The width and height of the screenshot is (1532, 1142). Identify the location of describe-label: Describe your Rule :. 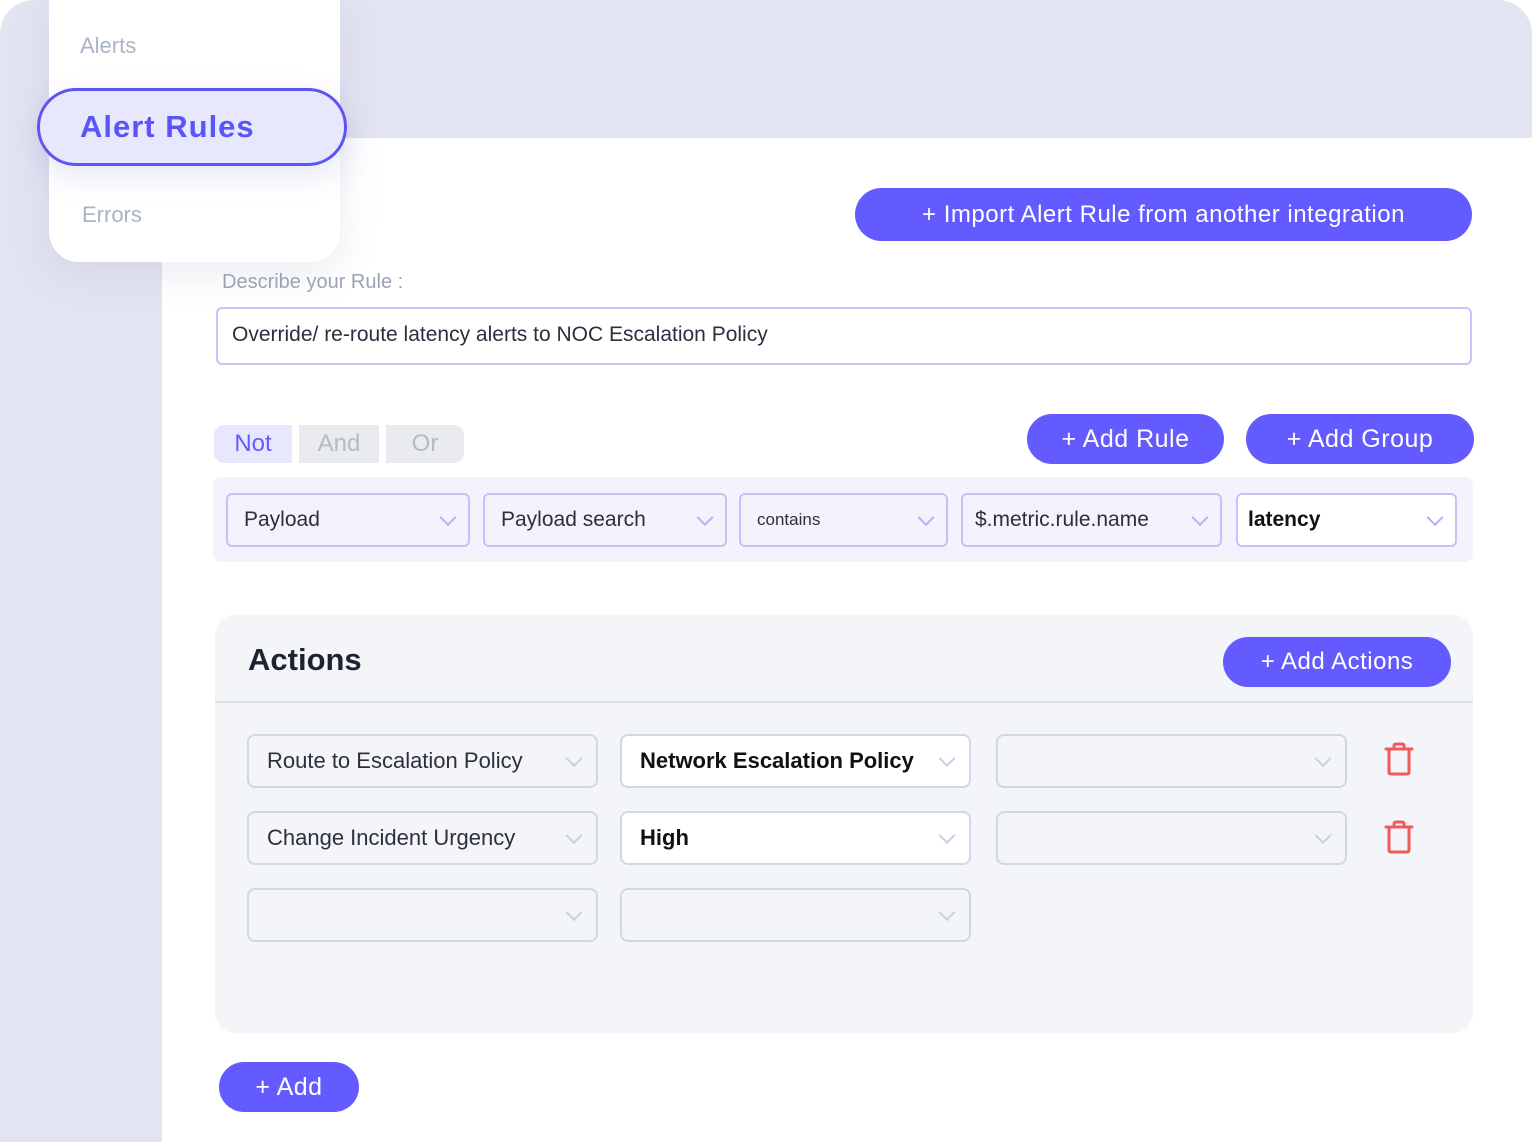
(313, 282).